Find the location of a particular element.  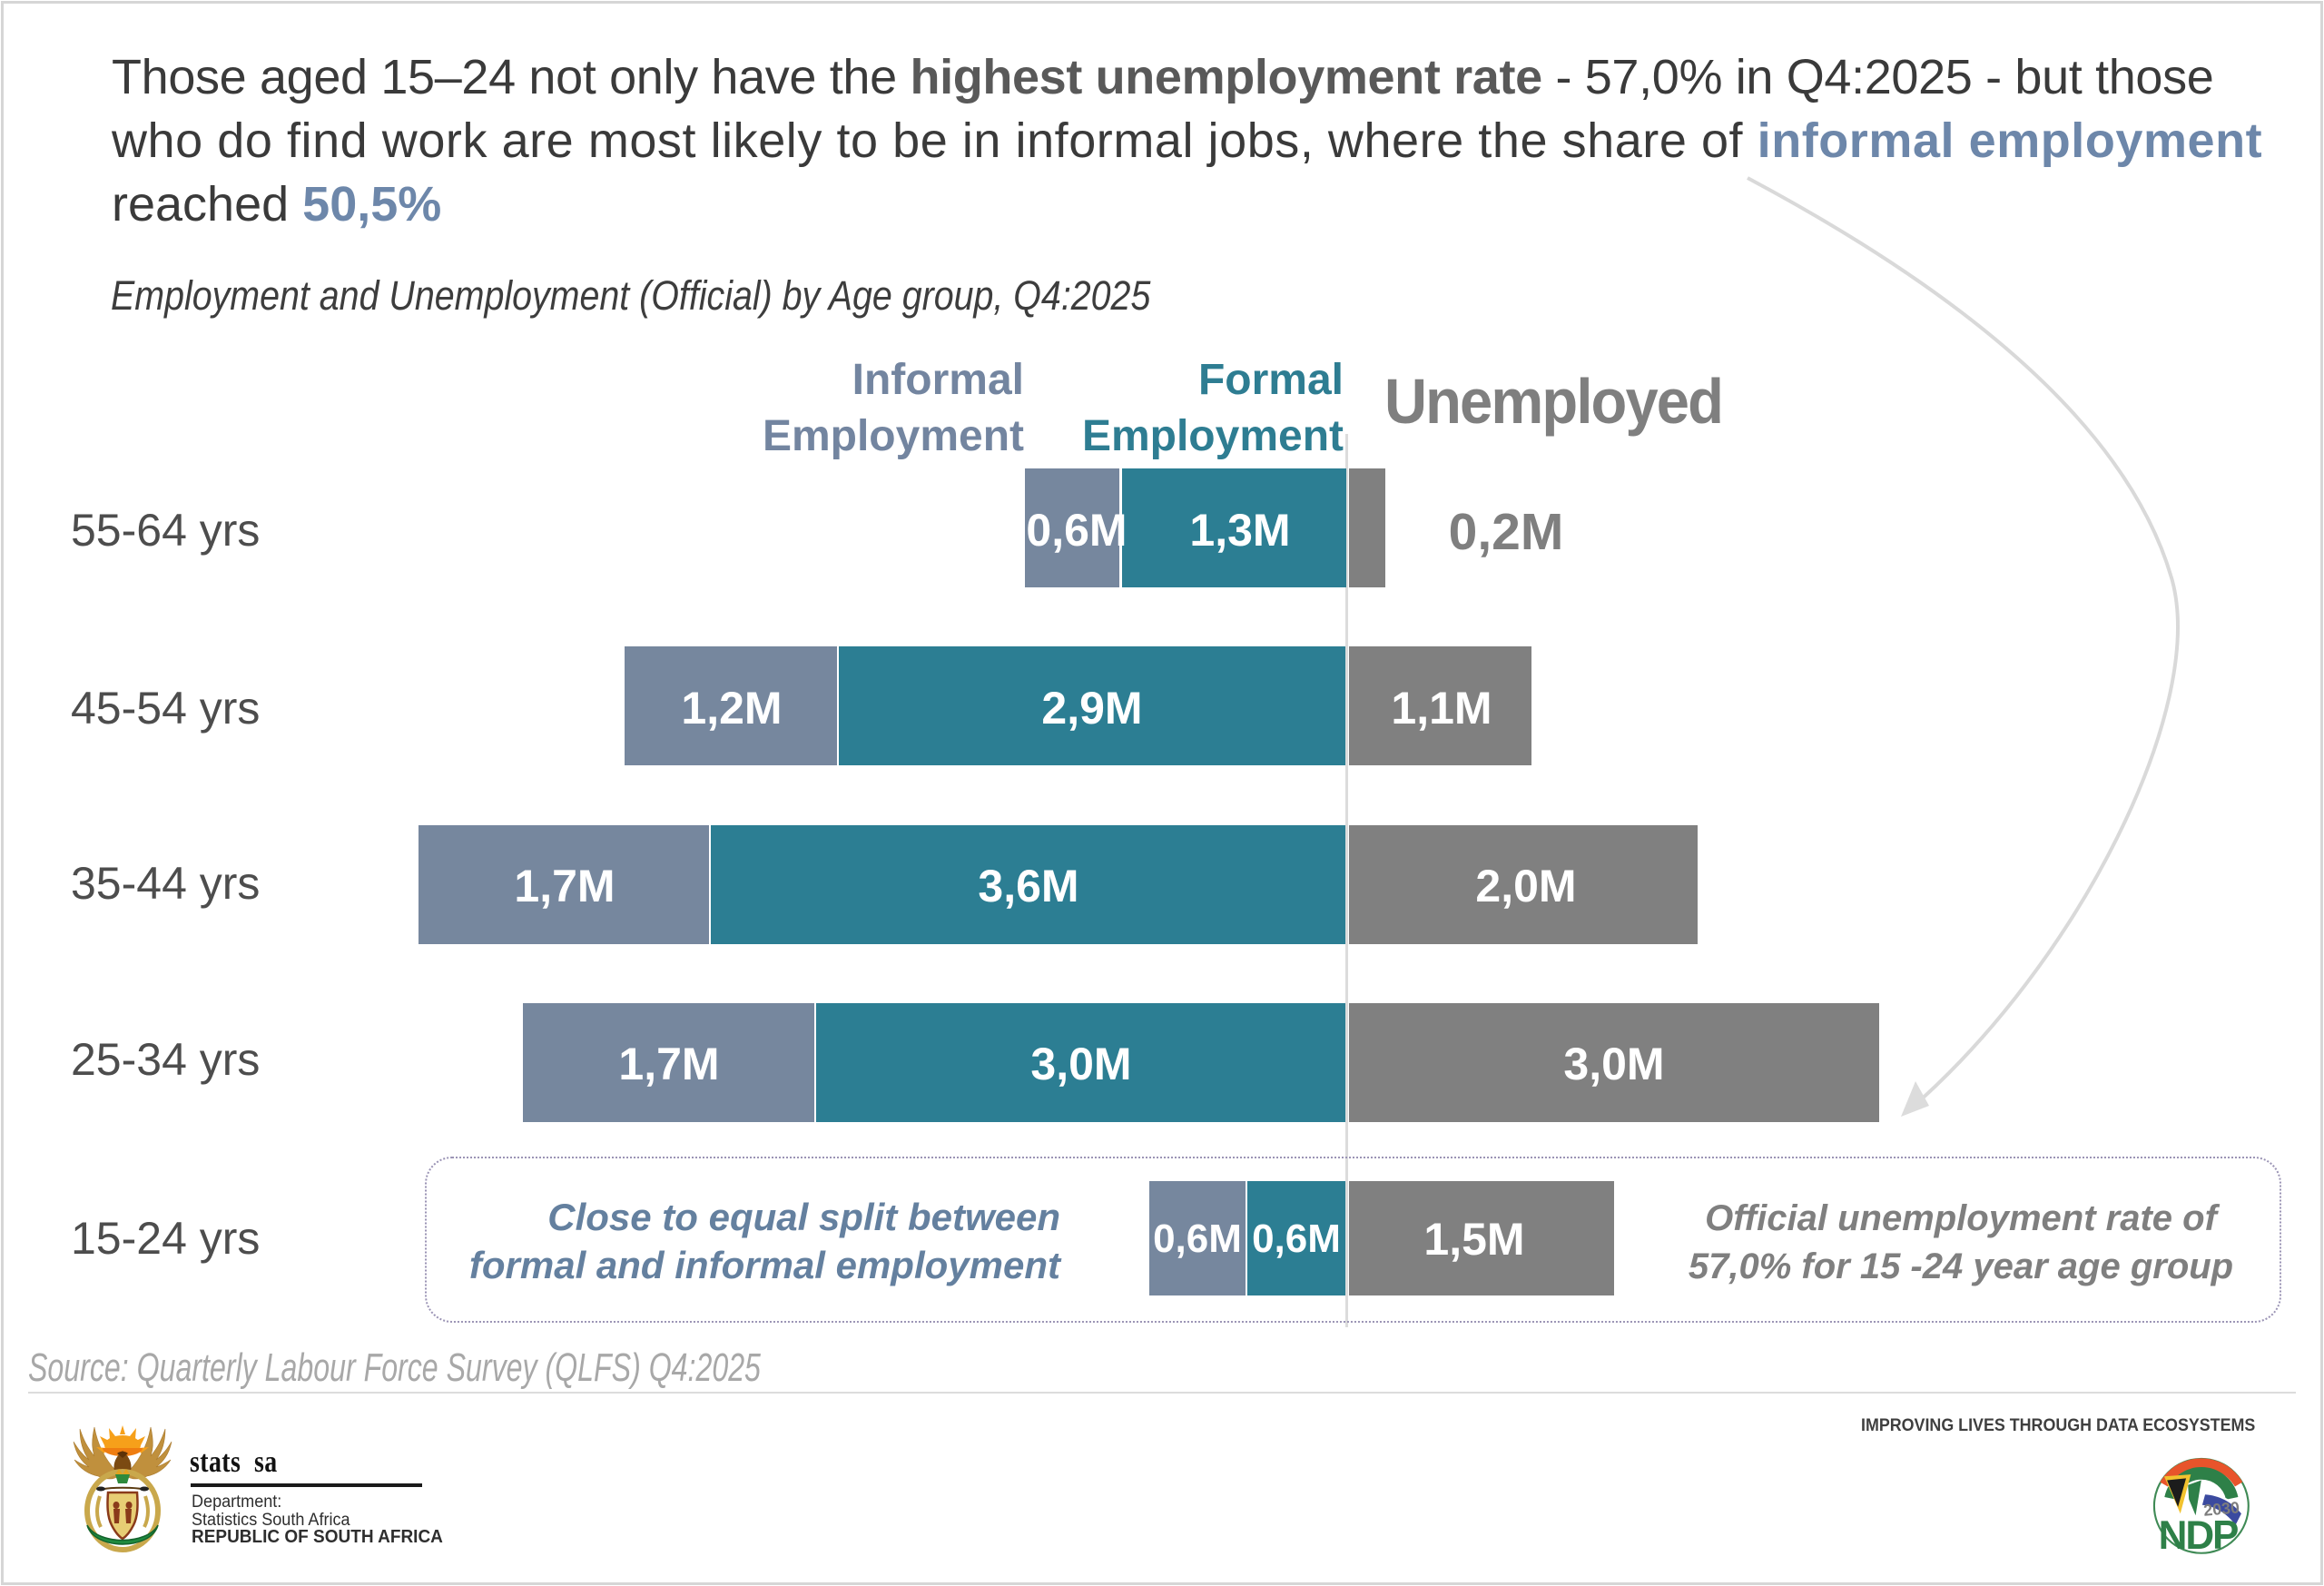

svg-text: 2030 is located at coordinates (2221, 1509).